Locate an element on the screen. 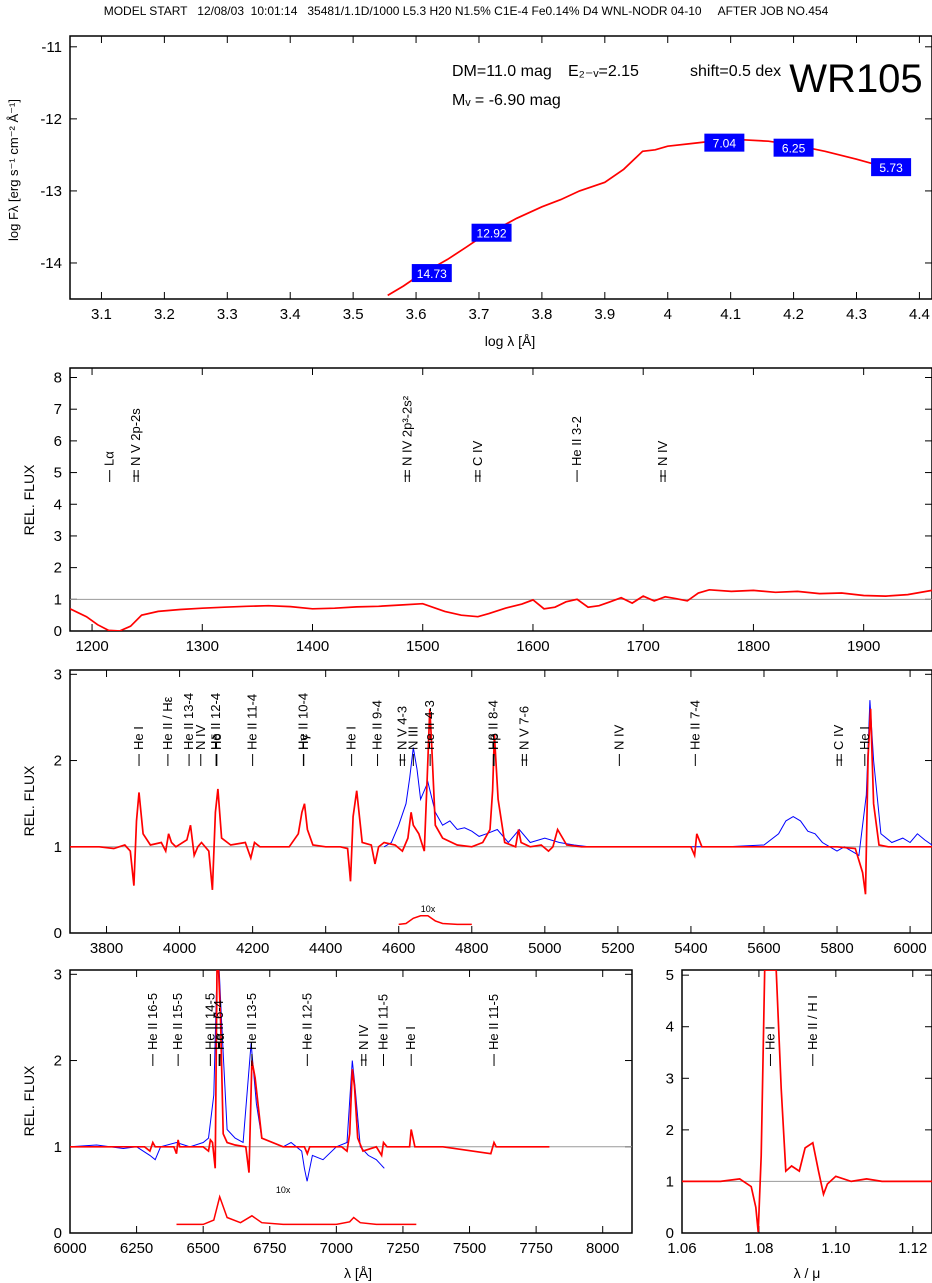 The width and height of the screenshot is (932, 1283). red-frame is located at coordinates (351, 1101).